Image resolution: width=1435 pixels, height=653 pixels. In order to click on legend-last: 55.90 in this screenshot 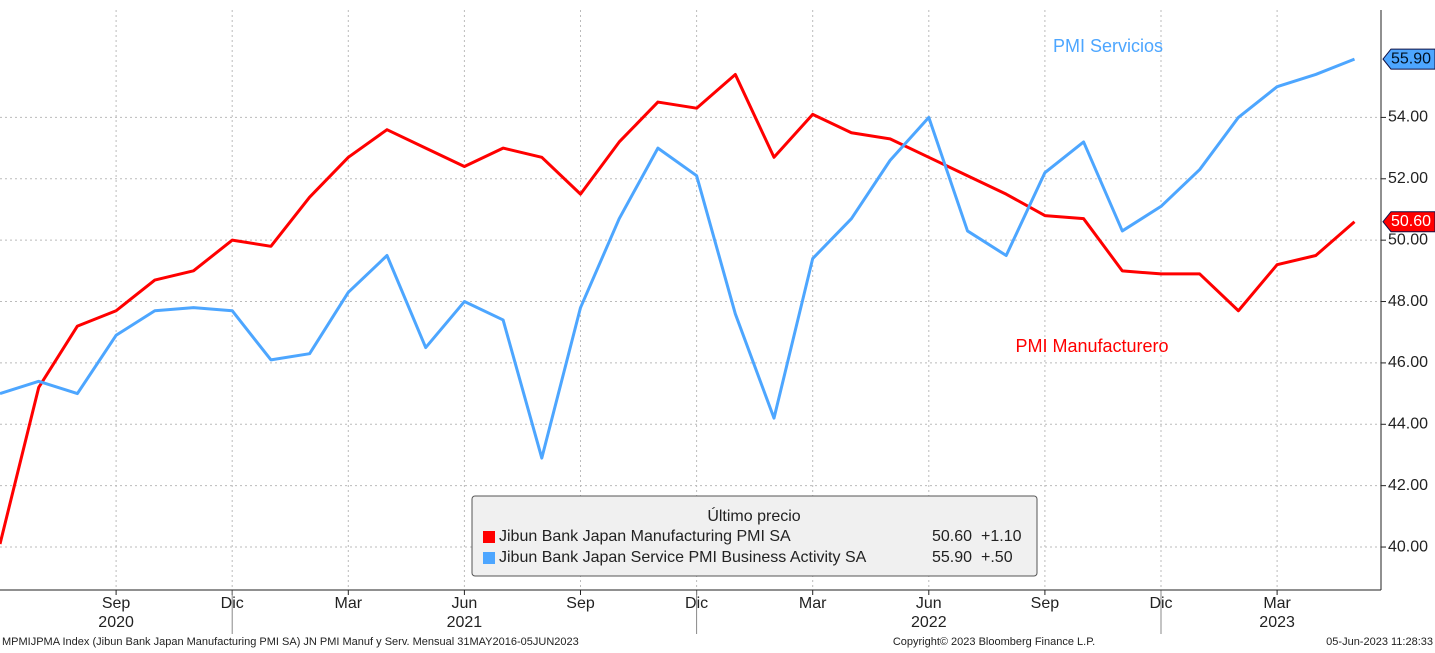, I will do `click(952, 557)`.